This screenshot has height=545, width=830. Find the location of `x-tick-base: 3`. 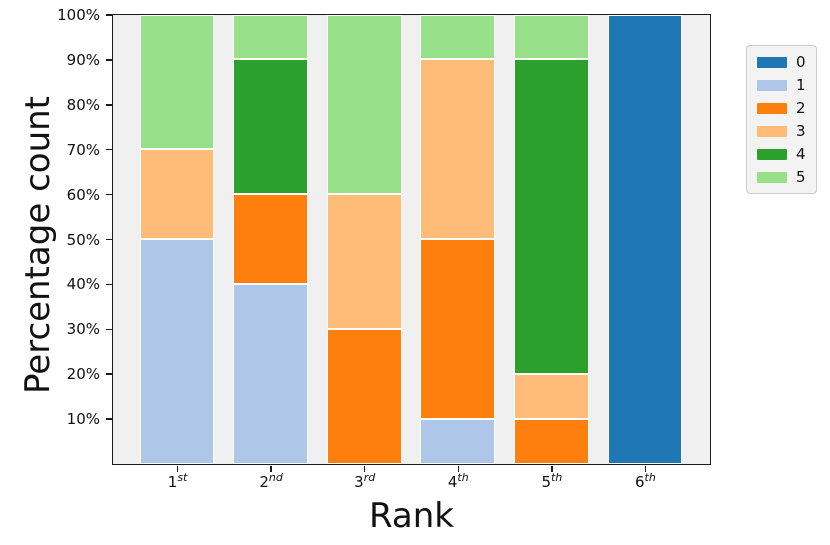

x-tick-base: 3 is located at coordinates (359, 482).